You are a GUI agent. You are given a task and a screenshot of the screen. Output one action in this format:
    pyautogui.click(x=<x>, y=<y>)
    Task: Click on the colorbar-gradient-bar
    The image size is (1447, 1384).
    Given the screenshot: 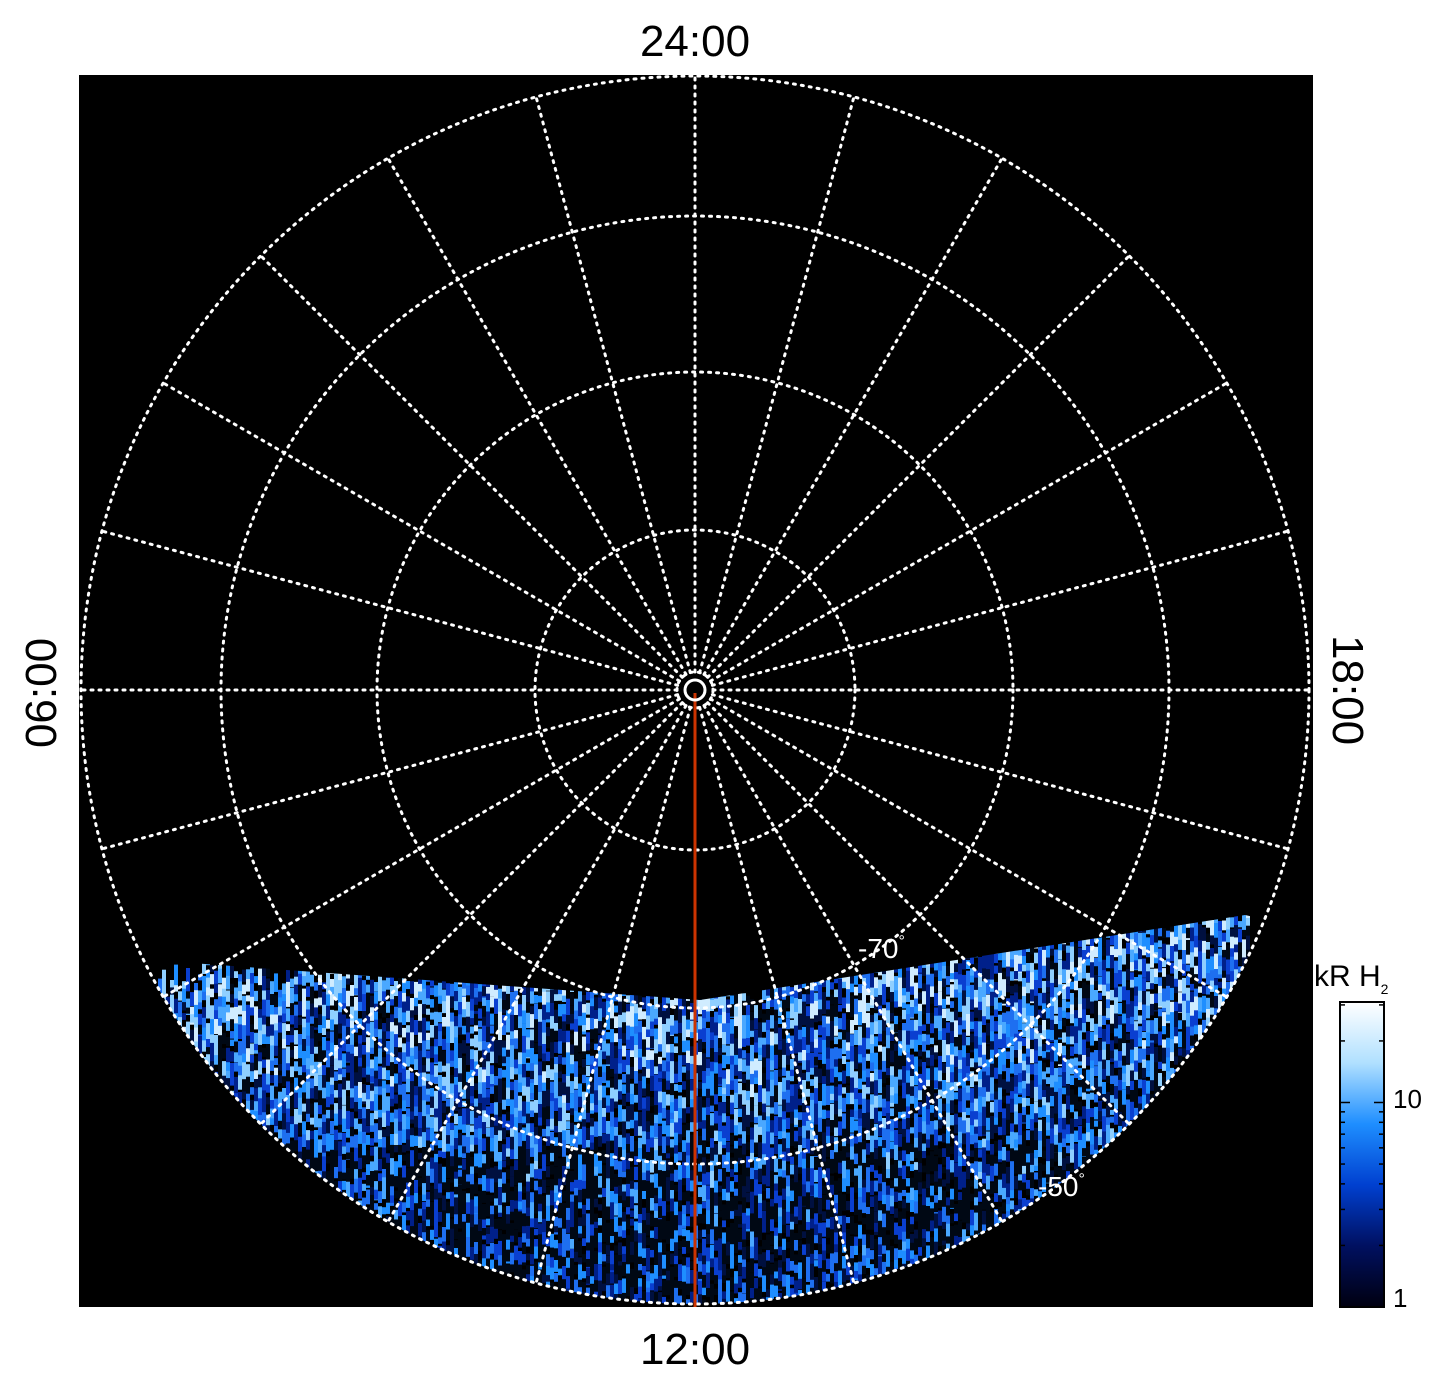 What is the action you would take?
    pyautogui.click(x=1362, y=1154)
    